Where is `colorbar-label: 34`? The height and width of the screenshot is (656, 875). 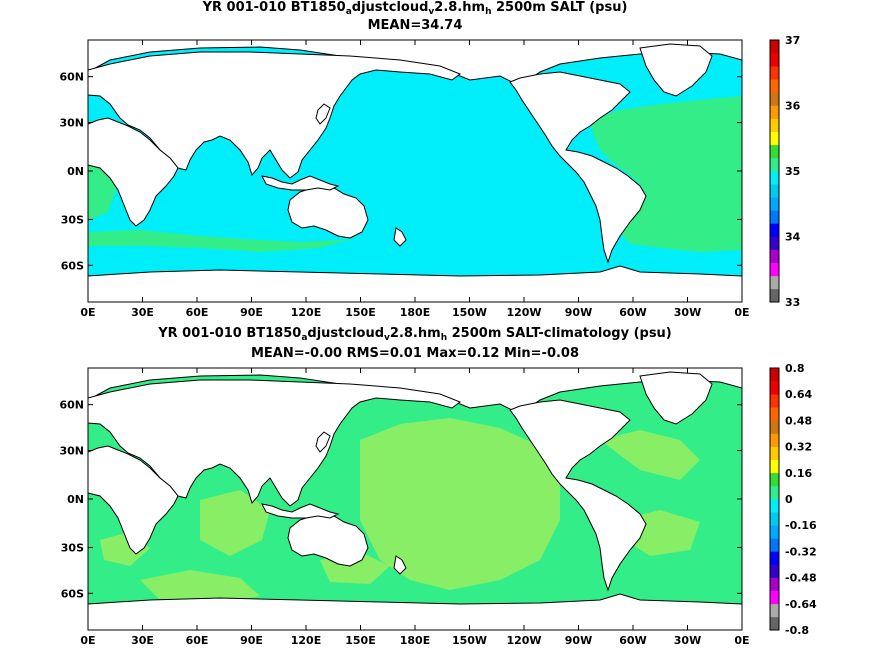
colorbar-label: 34 is located at coordinates (793, 237).